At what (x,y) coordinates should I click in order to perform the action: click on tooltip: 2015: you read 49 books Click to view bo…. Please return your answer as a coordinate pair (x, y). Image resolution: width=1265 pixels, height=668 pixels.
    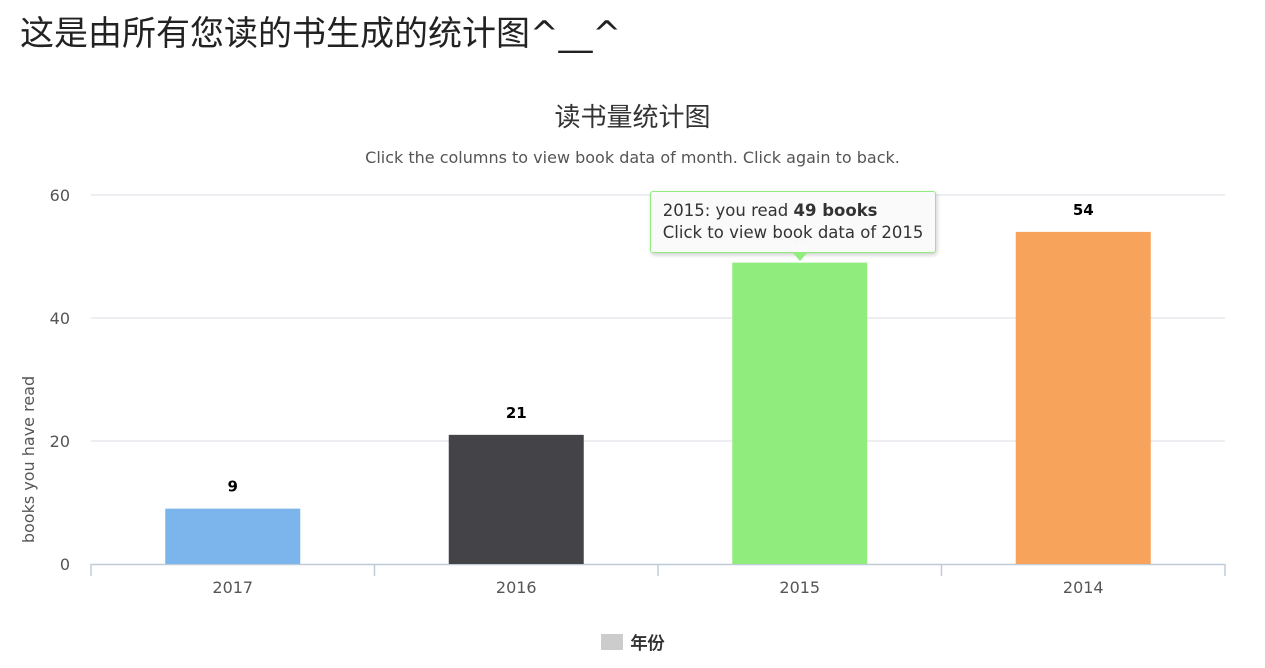
    Looking at the image, I should click on (793, 222).